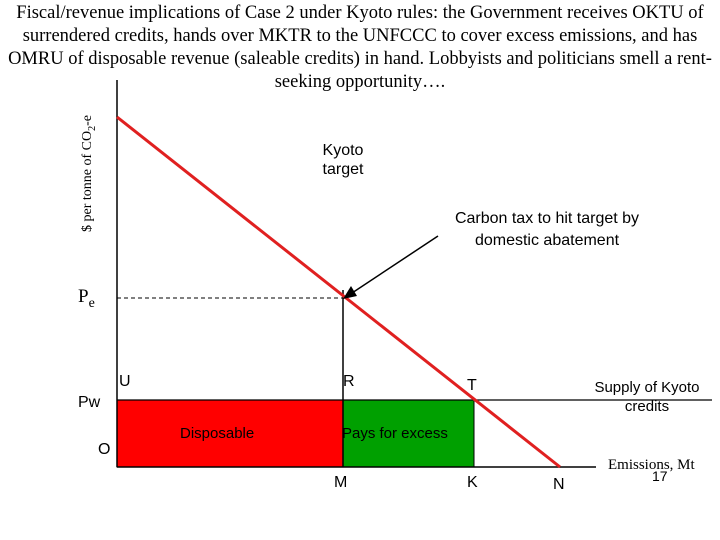  Describe the element at coordinates (343, 160) in the screenshot. I see `kyoto-target-label: Kyoto target` at that location.